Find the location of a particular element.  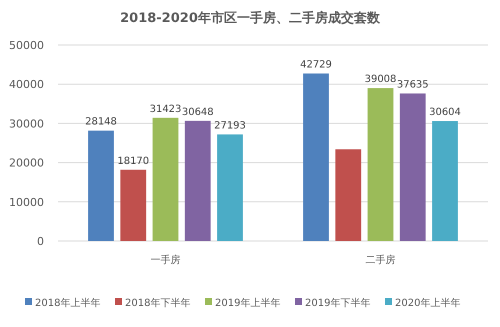

data-label: 30648 is located at coordinates (198, 112).